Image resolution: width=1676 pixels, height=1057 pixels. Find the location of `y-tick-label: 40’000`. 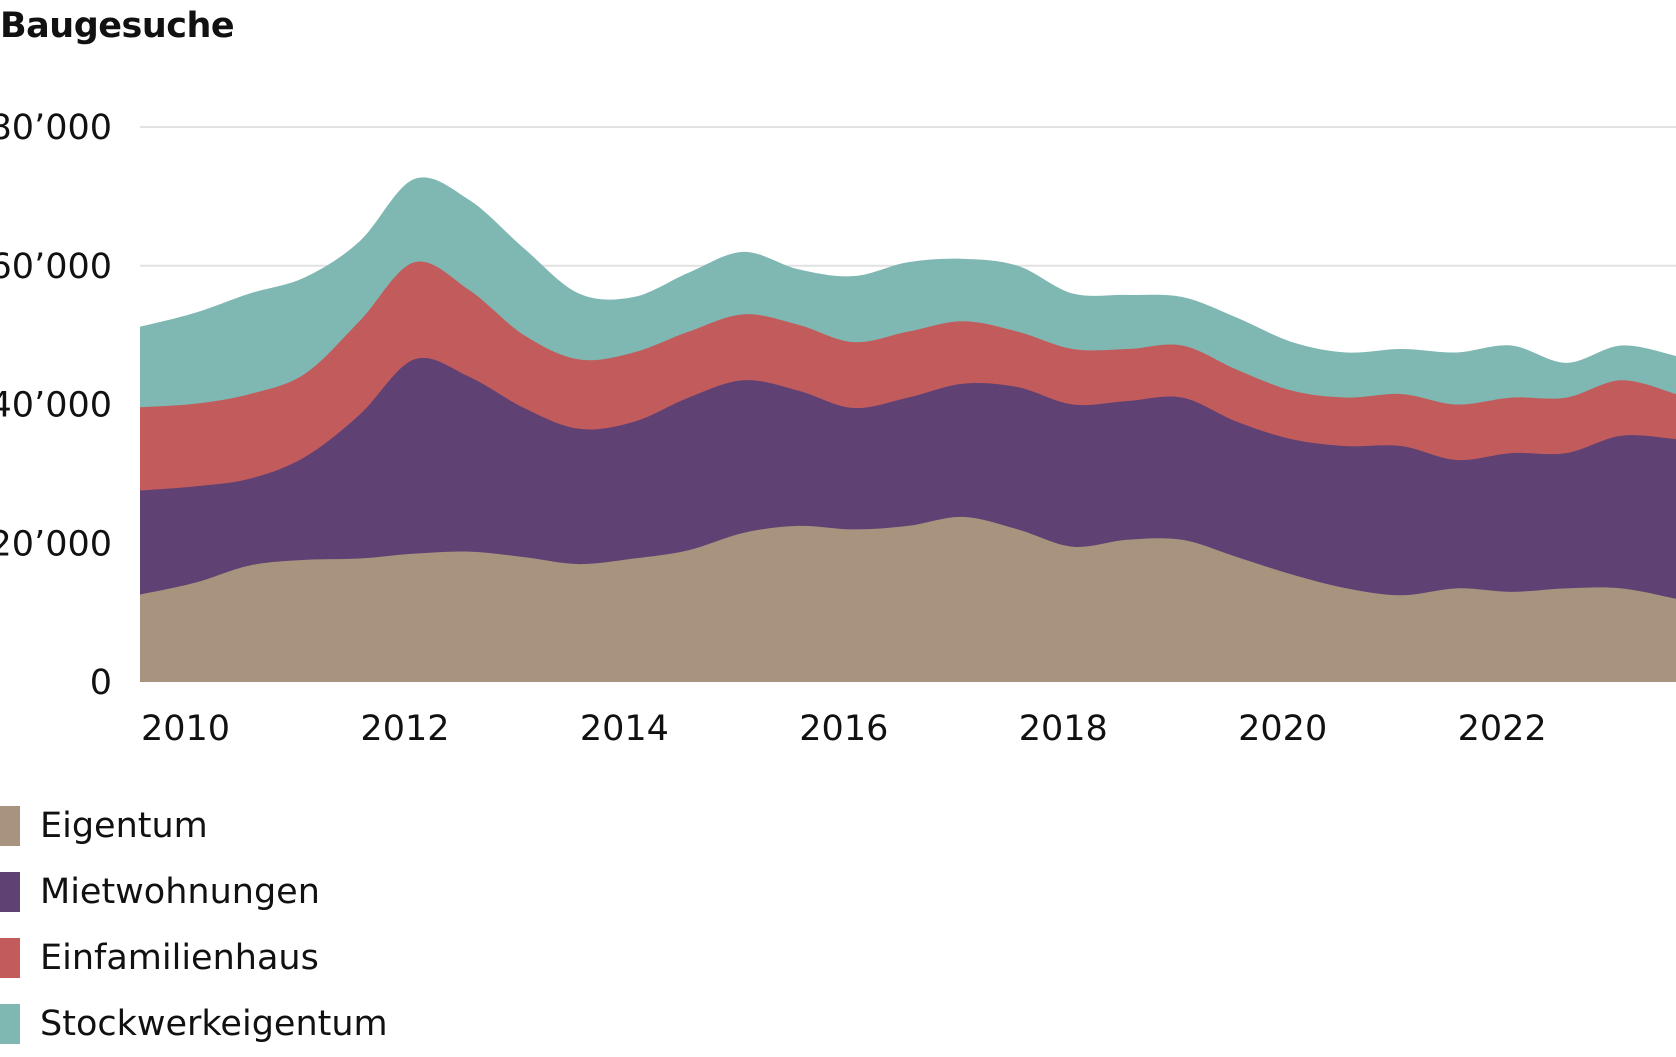

y-tick-label: 40’000 is located at coordinates (56, 406).